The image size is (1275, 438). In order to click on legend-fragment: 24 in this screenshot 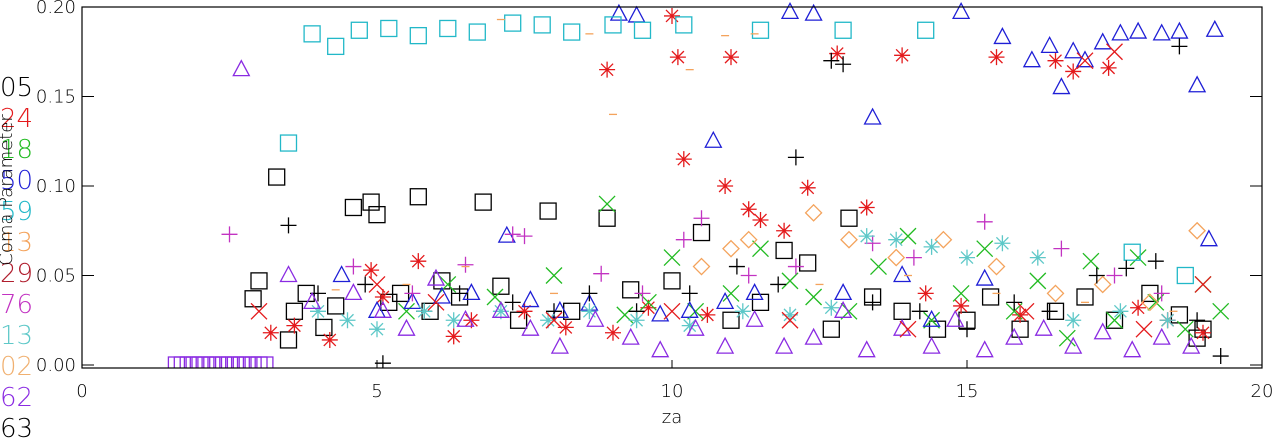, I will do `click(16, 119)`.